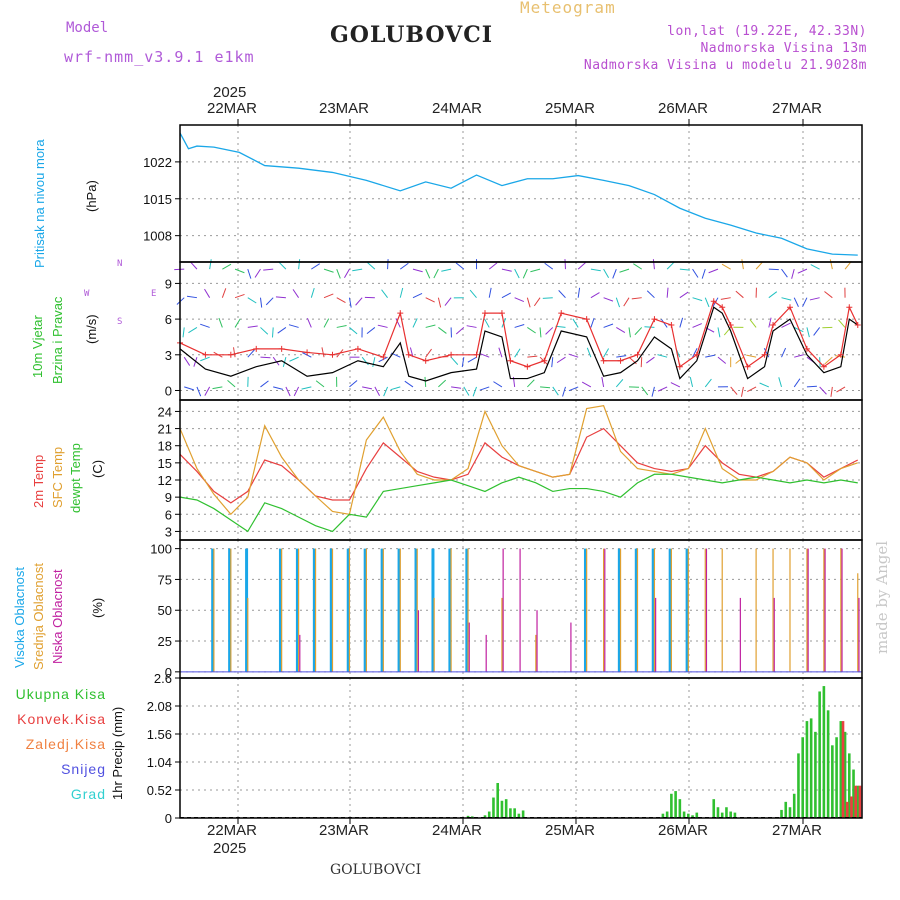 The height and width of the screenshot is (900, 900). What do you see at coordinates (232, 830) in the screenshot?
I see `bottom-date-22mar: 22MAR` at bounding box center [232, 830].